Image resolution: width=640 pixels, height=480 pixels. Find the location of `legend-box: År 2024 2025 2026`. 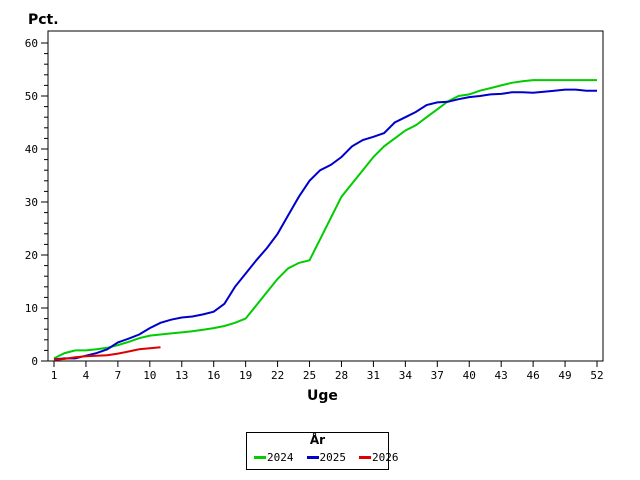

legend-box: År 2024 2025 2026 is located at coordinates (322, 451).